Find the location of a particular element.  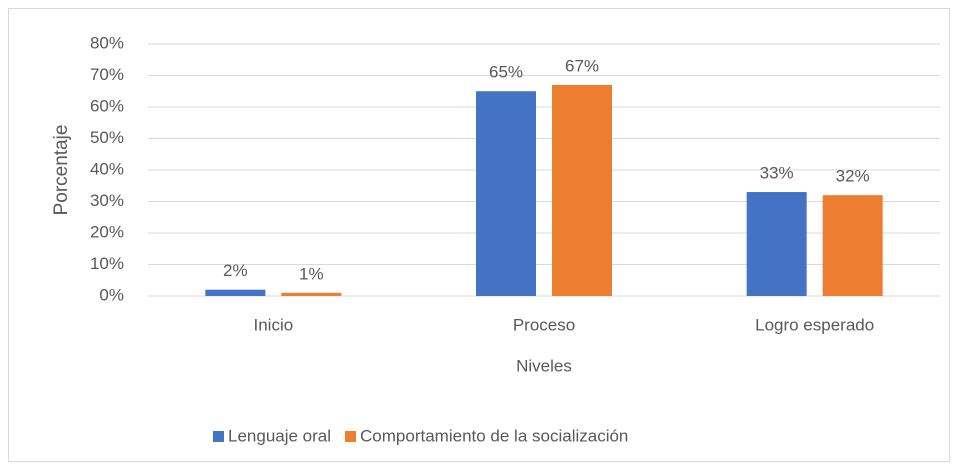

x-tick-label: Inicio is located at coordinates (273, 324).